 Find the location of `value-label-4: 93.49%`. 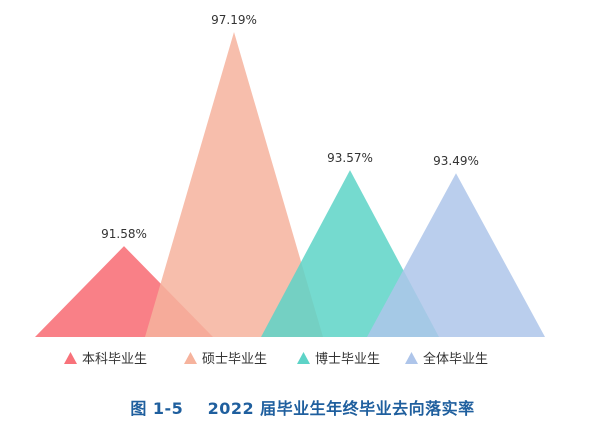

value-label-4: 93.49% is located at coordinates (456, 161).